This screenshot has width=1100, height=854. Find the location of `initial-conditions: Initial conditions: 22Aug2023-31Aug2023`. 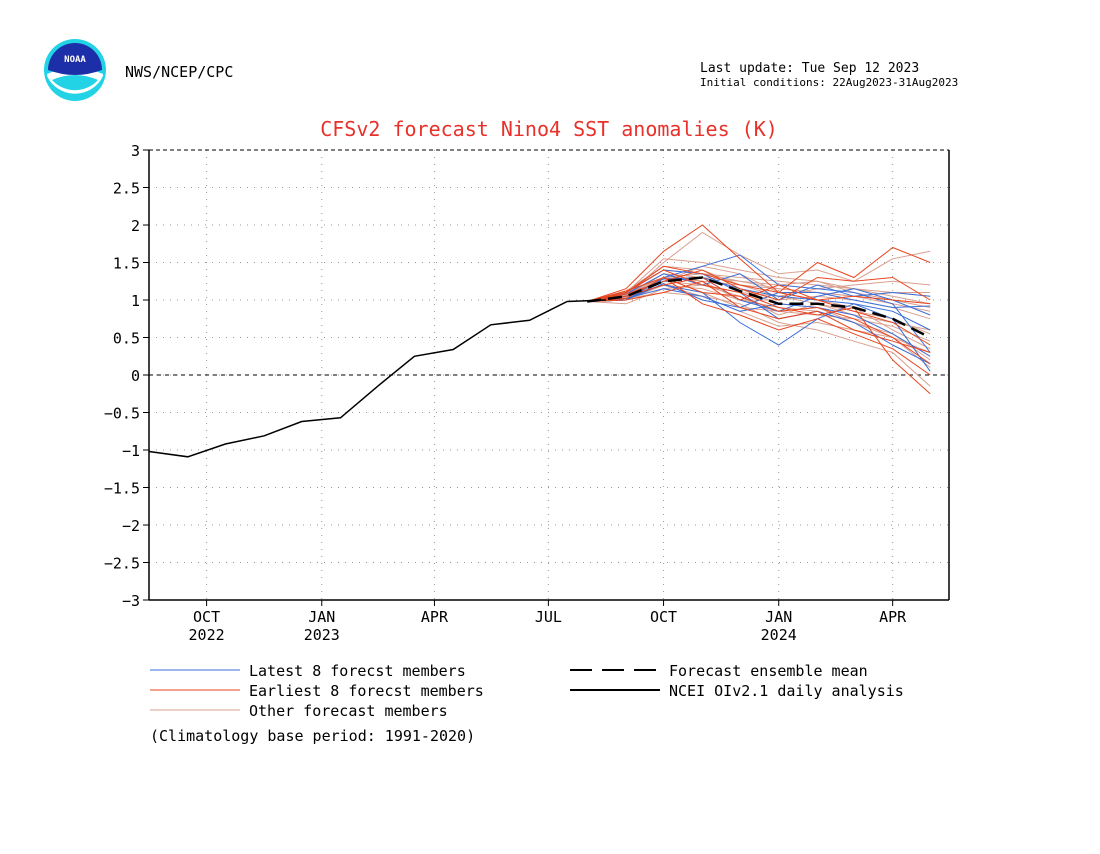

initial-conditions: Initial conditions: 22Aug2023-31Aug2023 is located at coordinates (829, 82).